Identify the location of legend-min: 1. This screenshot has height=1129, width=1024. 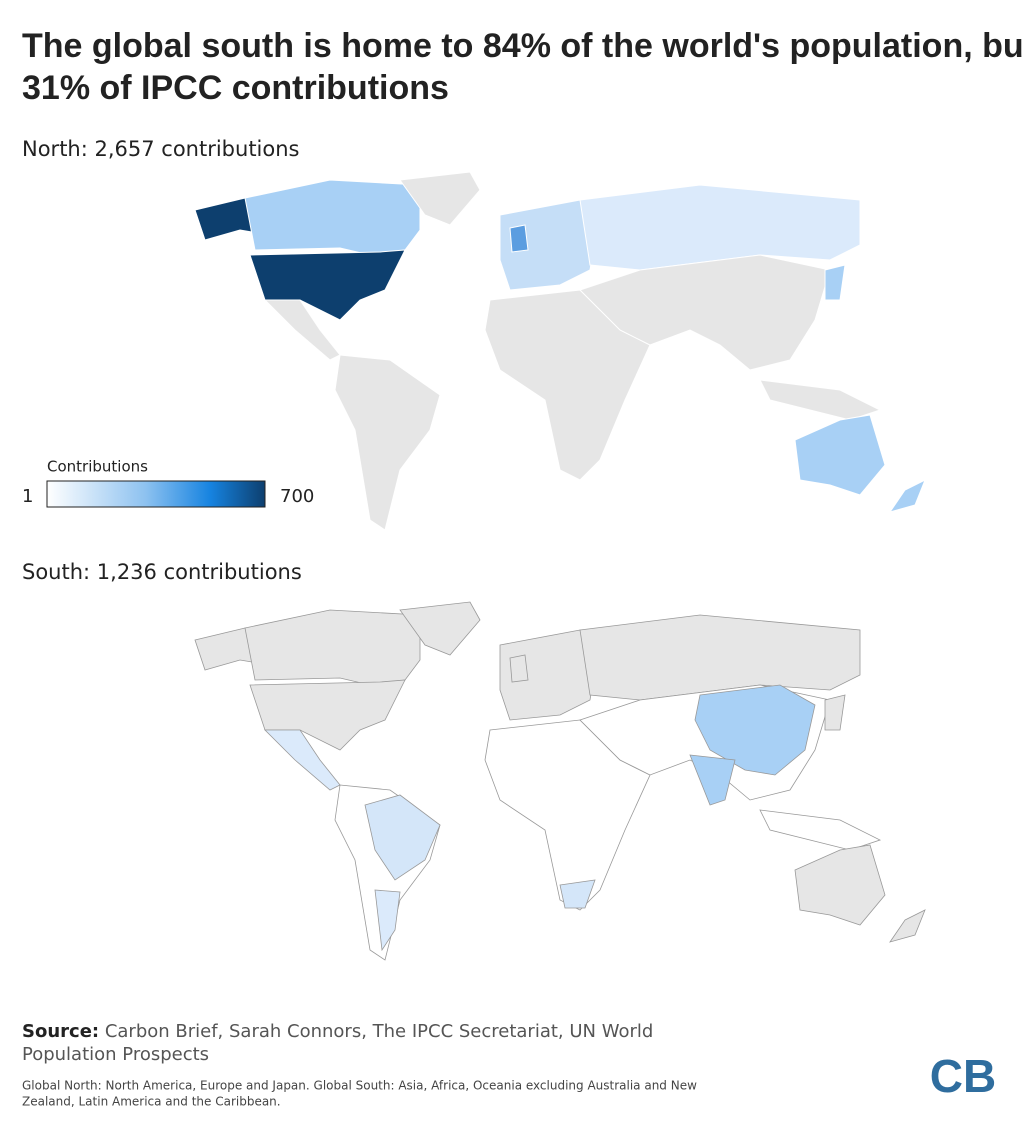
(27, 496).